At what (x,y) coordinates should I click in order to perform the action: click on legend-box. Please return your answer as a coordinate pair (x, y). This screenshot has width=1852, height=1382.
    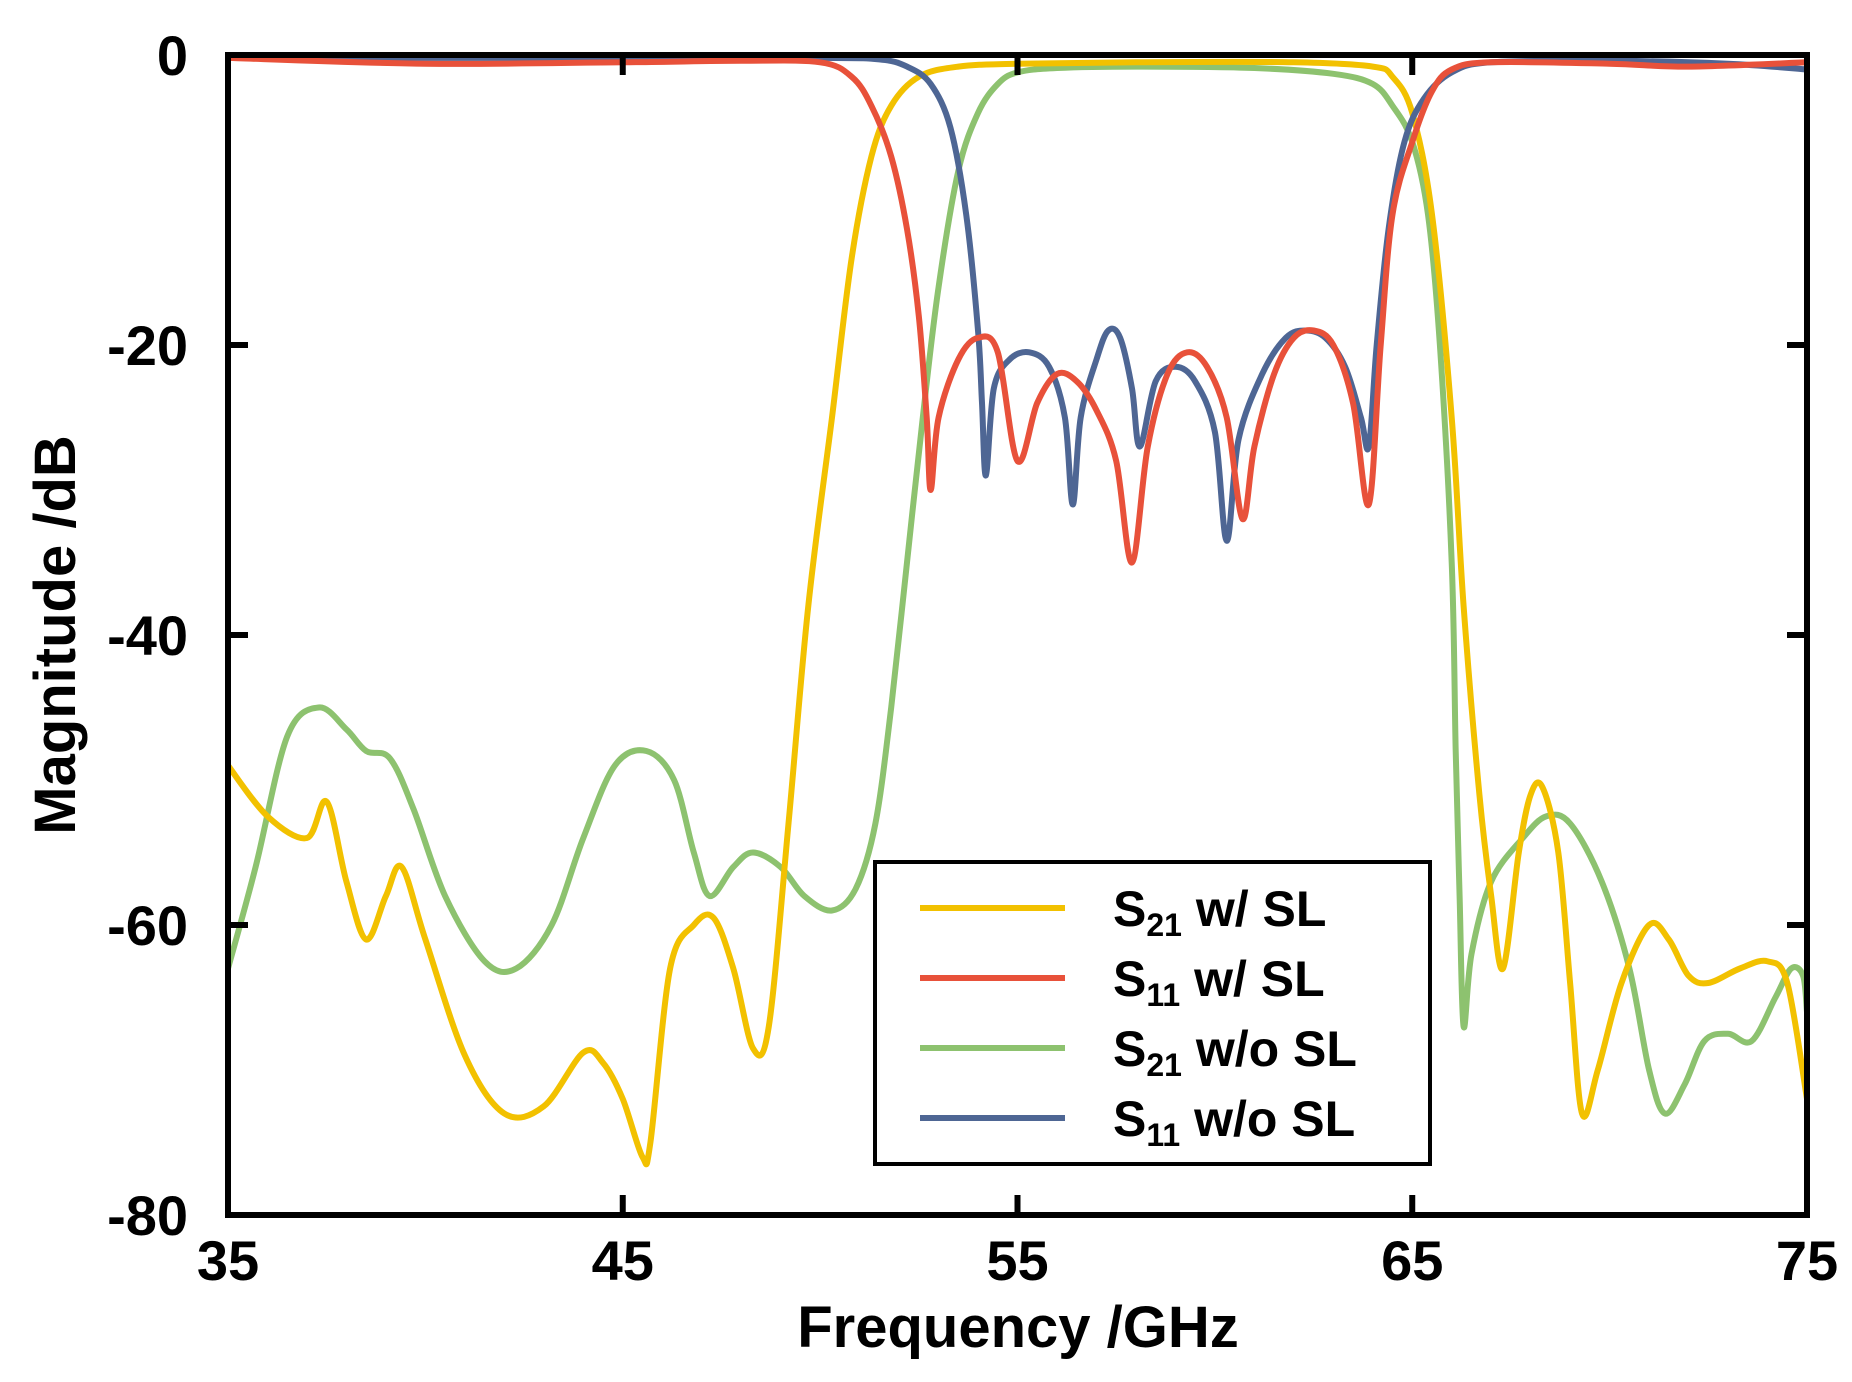
    Looking at the image, I should click on (1152, 1013).